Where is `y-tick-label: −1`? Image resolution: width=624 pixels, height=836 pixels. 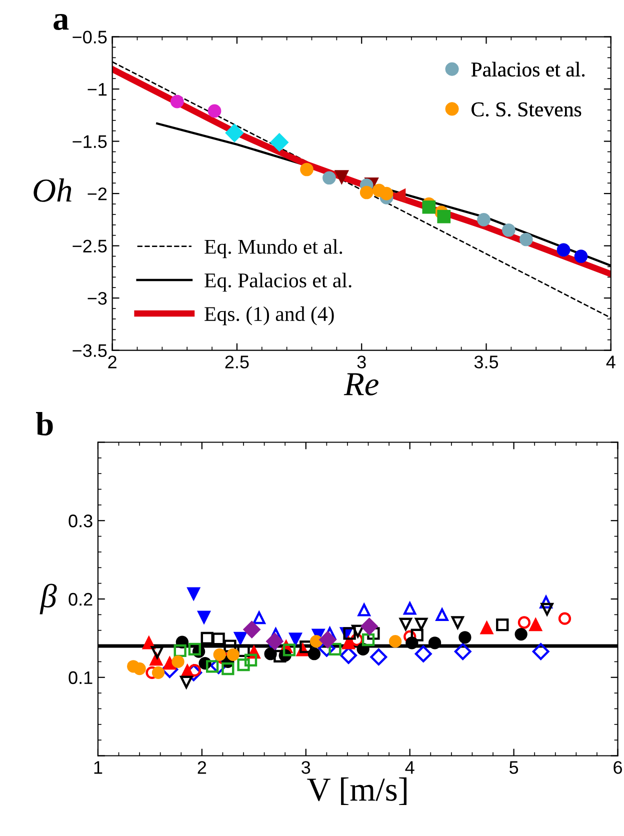
y-tick-label: −1 is located at coordinates (97, 89).